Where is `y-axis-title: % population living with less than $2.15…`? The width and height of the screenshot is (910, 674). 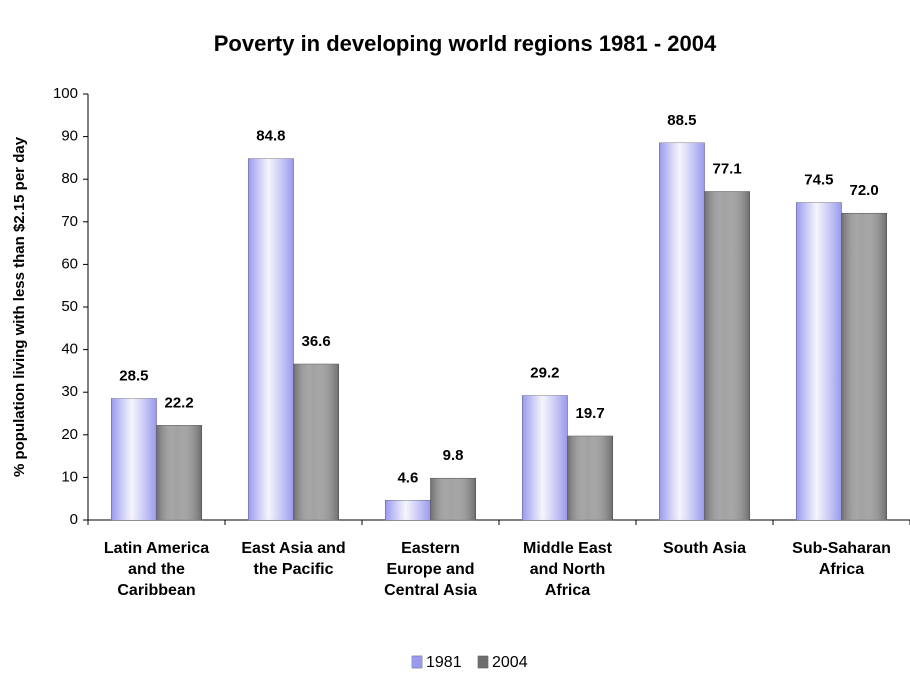 y-axis-title: % population living with less than $2.15… is located at coordinates (19, 306).